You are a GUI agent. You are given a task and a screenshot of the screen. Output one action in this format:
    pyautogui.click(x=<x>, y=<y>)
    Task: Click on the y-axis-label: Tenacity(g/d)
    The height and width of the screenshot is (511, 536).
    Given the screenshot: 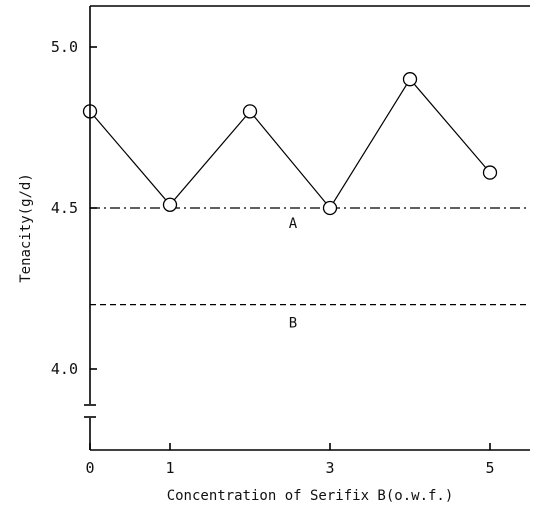 What is the action you would take?
    pyautogui.click(x=26, y=228)
    